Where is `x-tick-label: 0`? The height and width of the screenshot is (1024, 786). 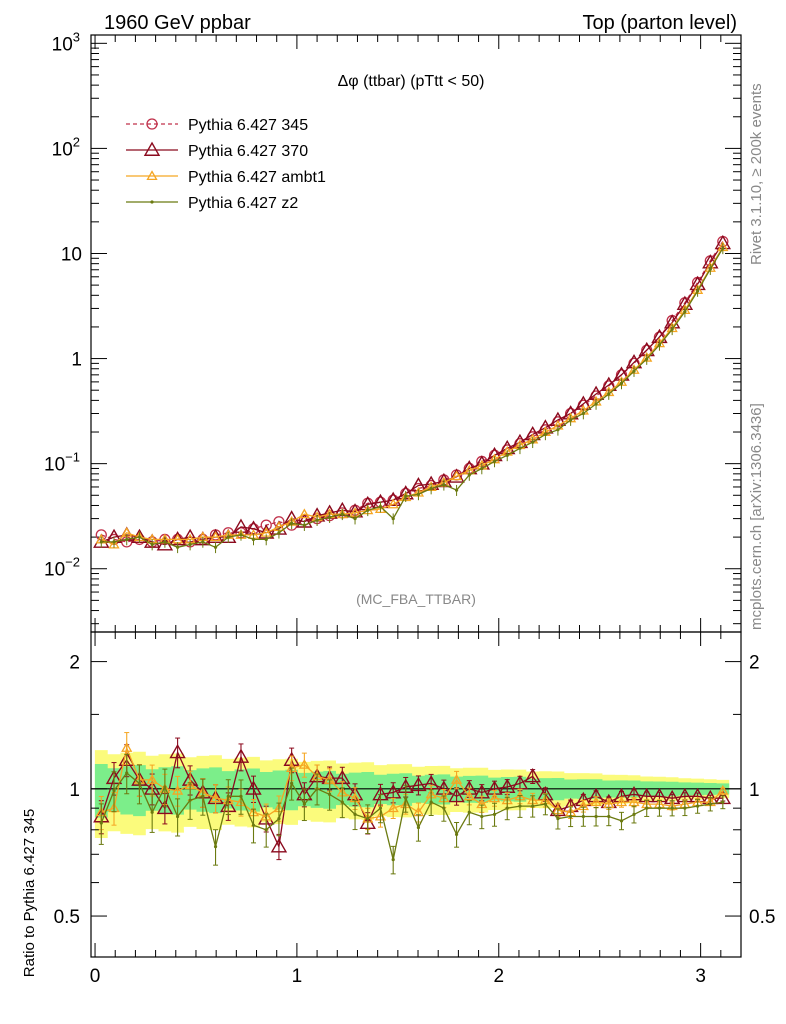 x-tick-label: 0 is located at coordinates (95, 976).